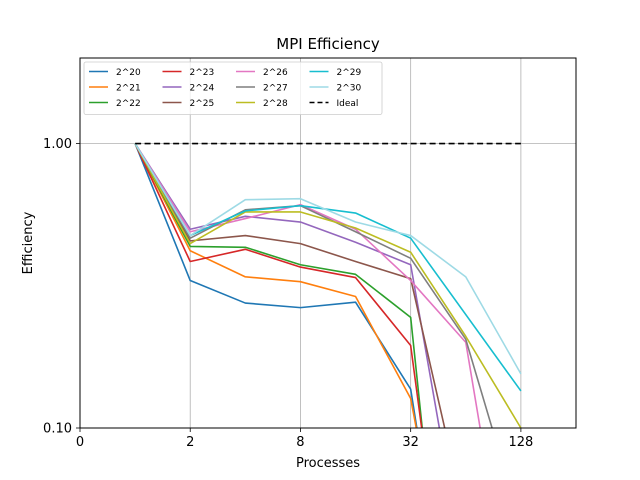 This screenshot has width=640, height=480. Describe the element at coordinates (349, 73) in the screenshot. I see `legend-label: 2^29` at that location.